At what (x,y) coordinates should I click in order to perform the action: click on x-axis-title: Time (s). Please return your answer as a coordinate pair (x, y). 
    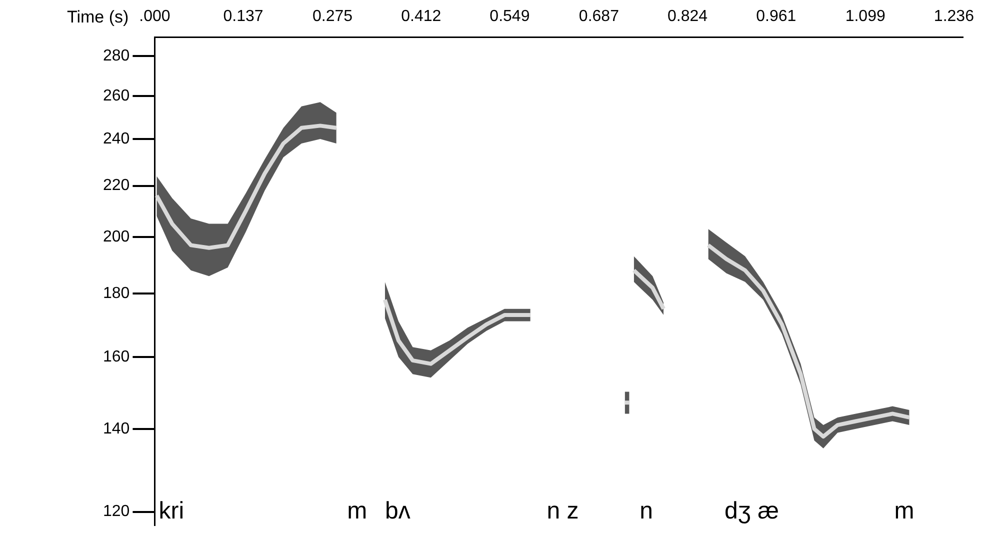
    Looking at the image, I should click on (97, 17).